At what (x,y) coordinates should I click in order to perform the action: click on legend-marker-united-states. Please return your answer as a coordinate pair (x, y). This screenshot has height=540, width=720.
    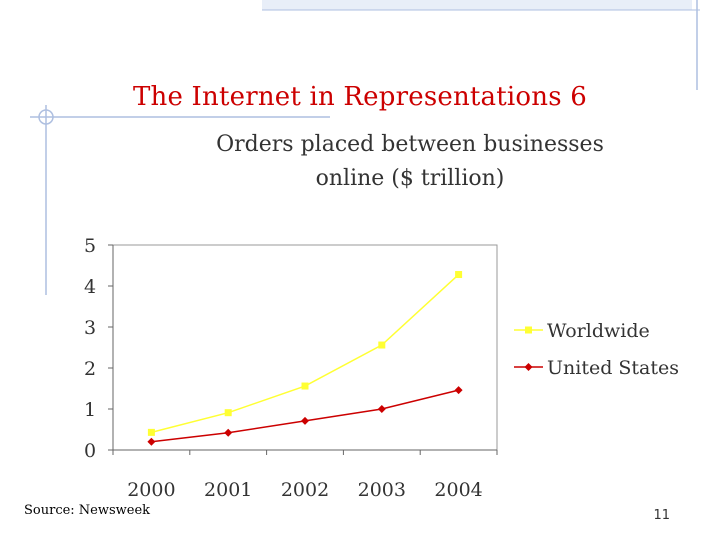
    Looking at the image, I should click on (528, 367).